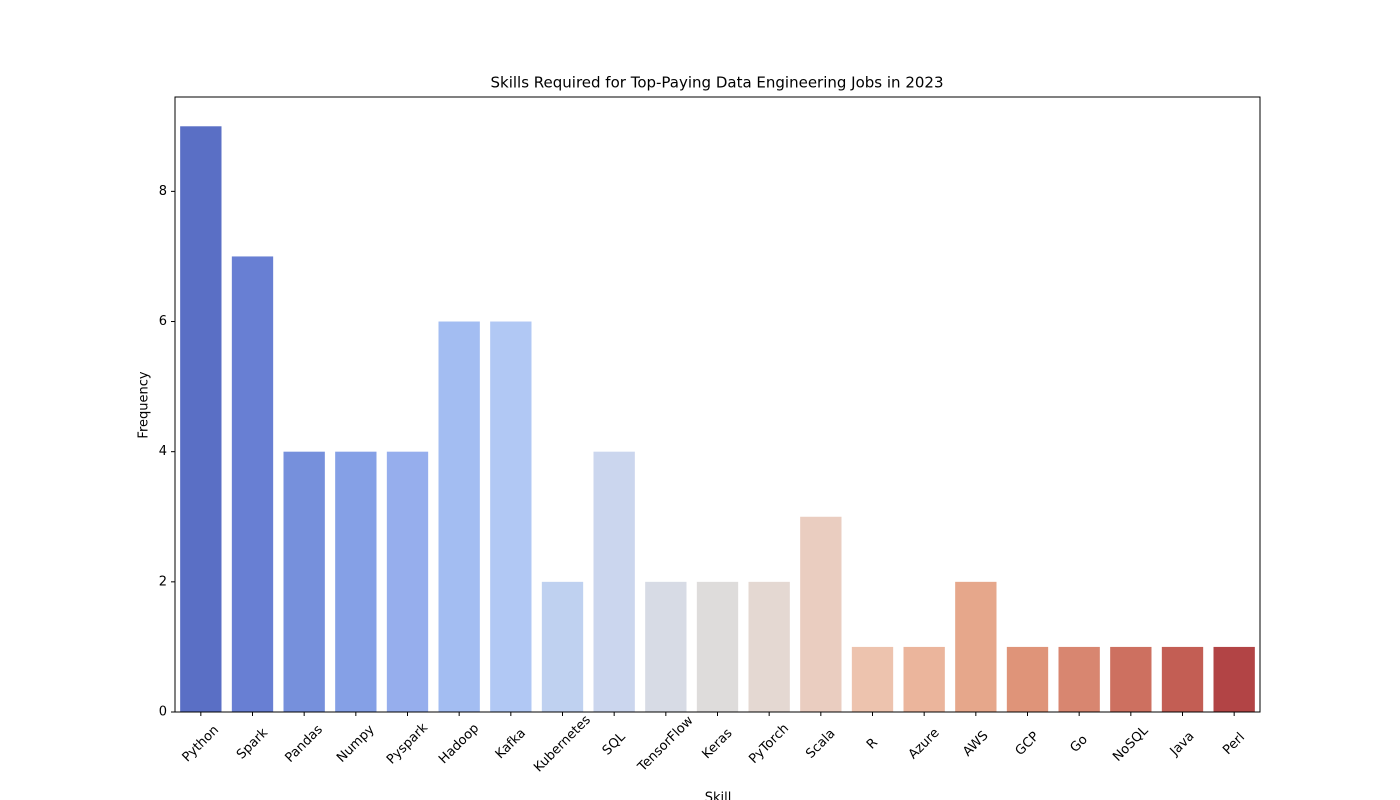  Describe the element at coordinates (356, 744) in the screenshot. I see `x-tick-label: Numpy` at that location.